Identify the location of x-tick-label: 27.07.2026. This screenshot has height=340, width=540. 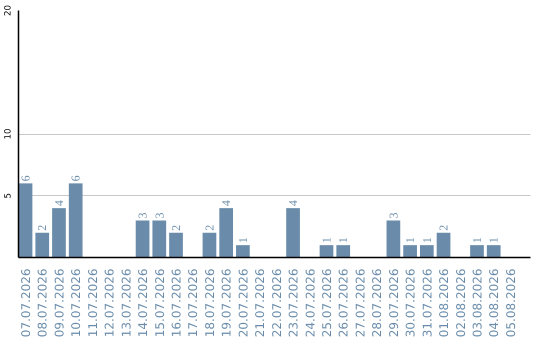
(360, 303).